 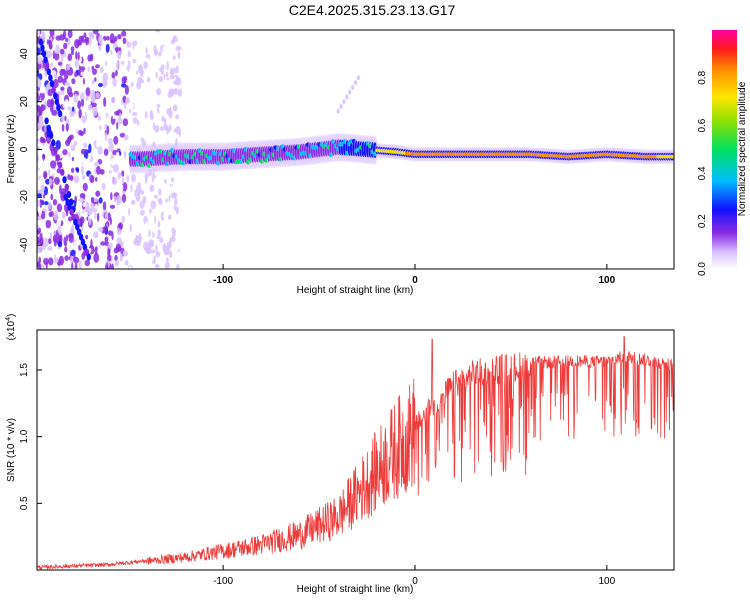 What do you see at coordinates (8, 319) in the screenshot?
I see `snr-y-multiplier-exp: 4` at bounding box center [8, 319].